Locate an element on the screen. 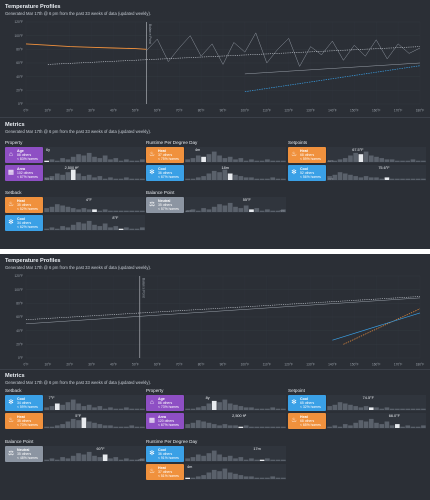  metric-name: Area is located at coordinates (21, 168).